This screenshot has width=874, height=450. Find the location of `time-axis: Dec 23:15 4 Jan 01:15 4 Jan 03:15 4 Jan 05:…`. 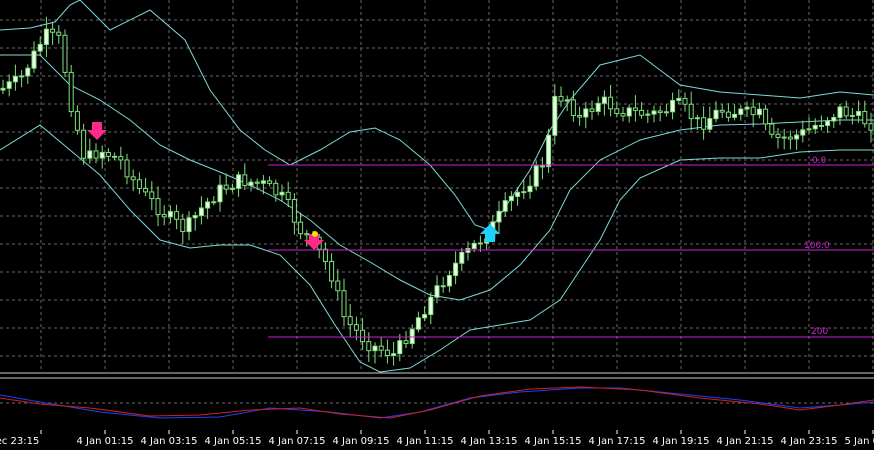

time-axis: Dec 23:15 4 Jan 01:15 4 Jan 03:15 4 Jan 05:… is located at coordinates (437, 438).